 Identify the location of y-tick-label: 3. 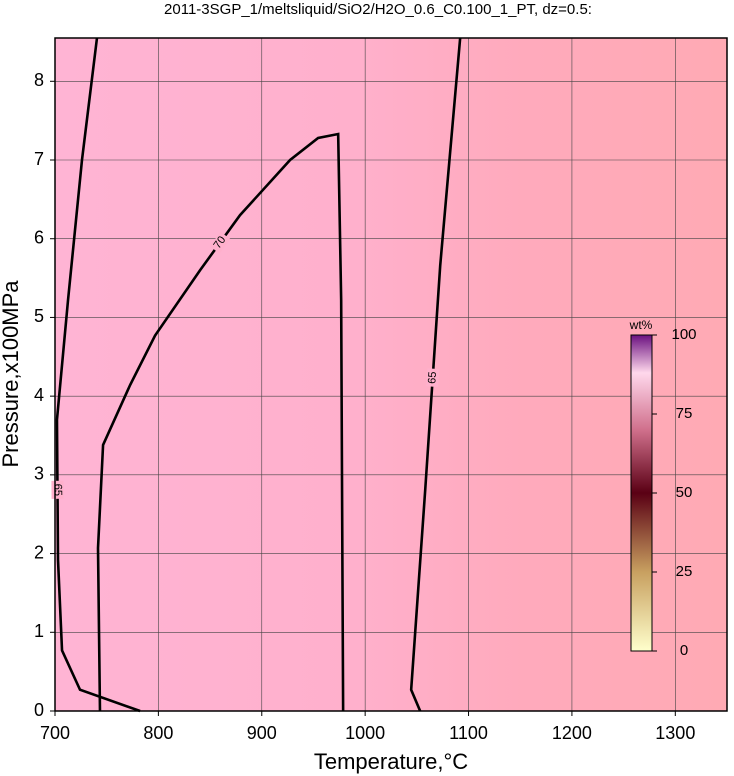
(39, 474).